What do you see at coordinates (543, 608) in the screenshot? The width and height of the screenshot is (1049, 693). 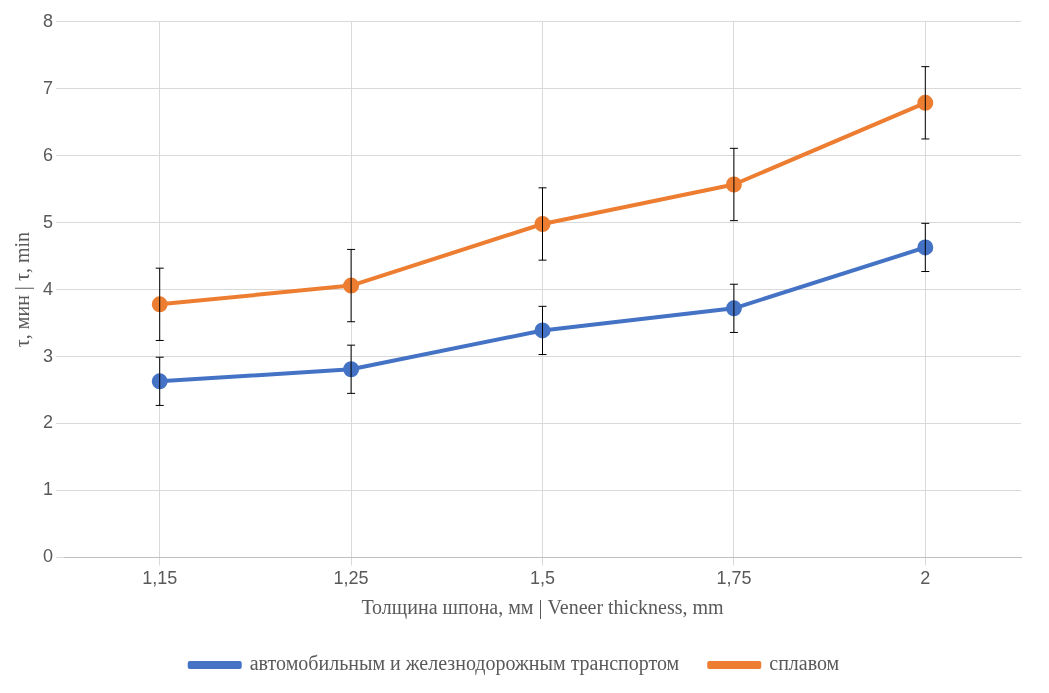 I see `x-axis-title: Толщина шпона, мм | Veneer thickness, mm` at bounding box center [543, 608].